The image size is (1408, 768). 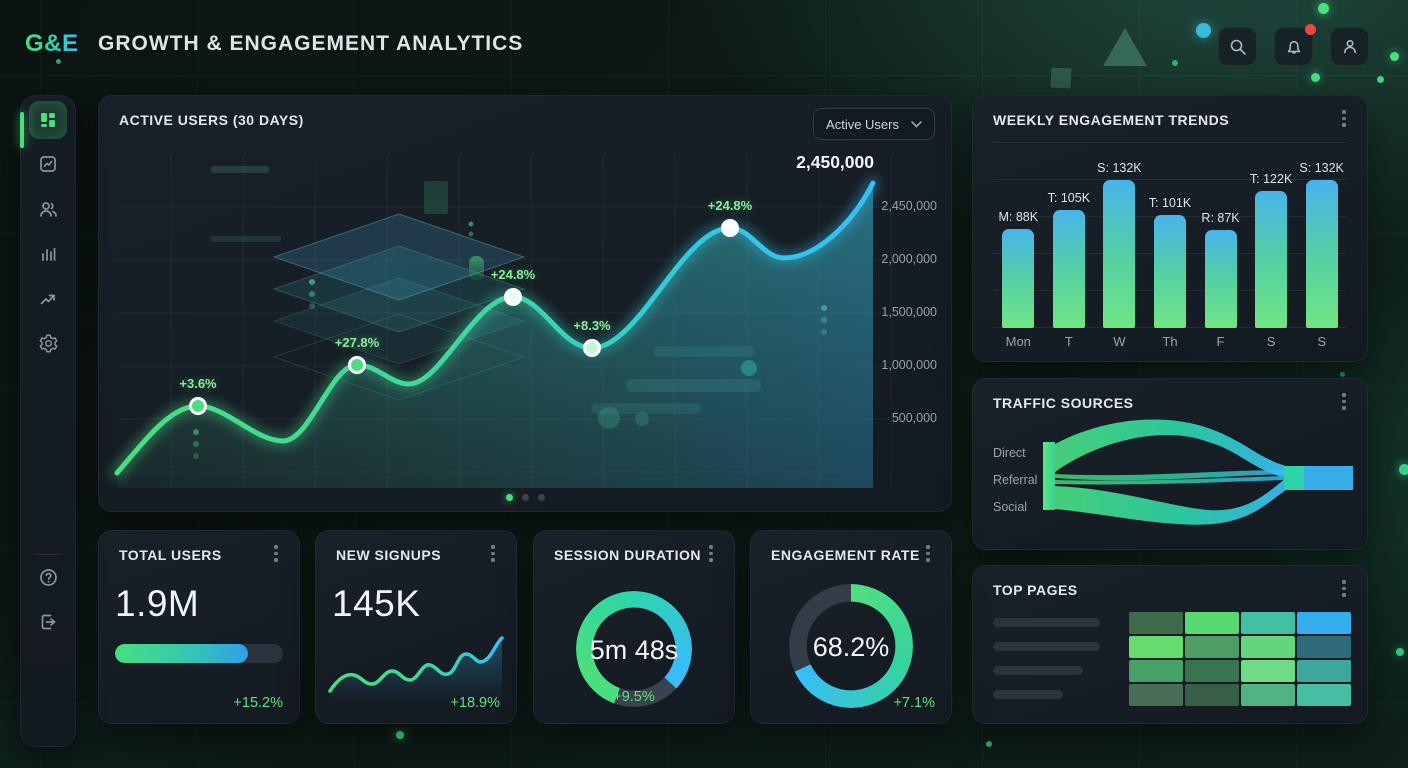 What do you see at coordinates (357, 342) in the screenshot?
I see `annotation-label: +27.8%` at bounding box center [357, 342].